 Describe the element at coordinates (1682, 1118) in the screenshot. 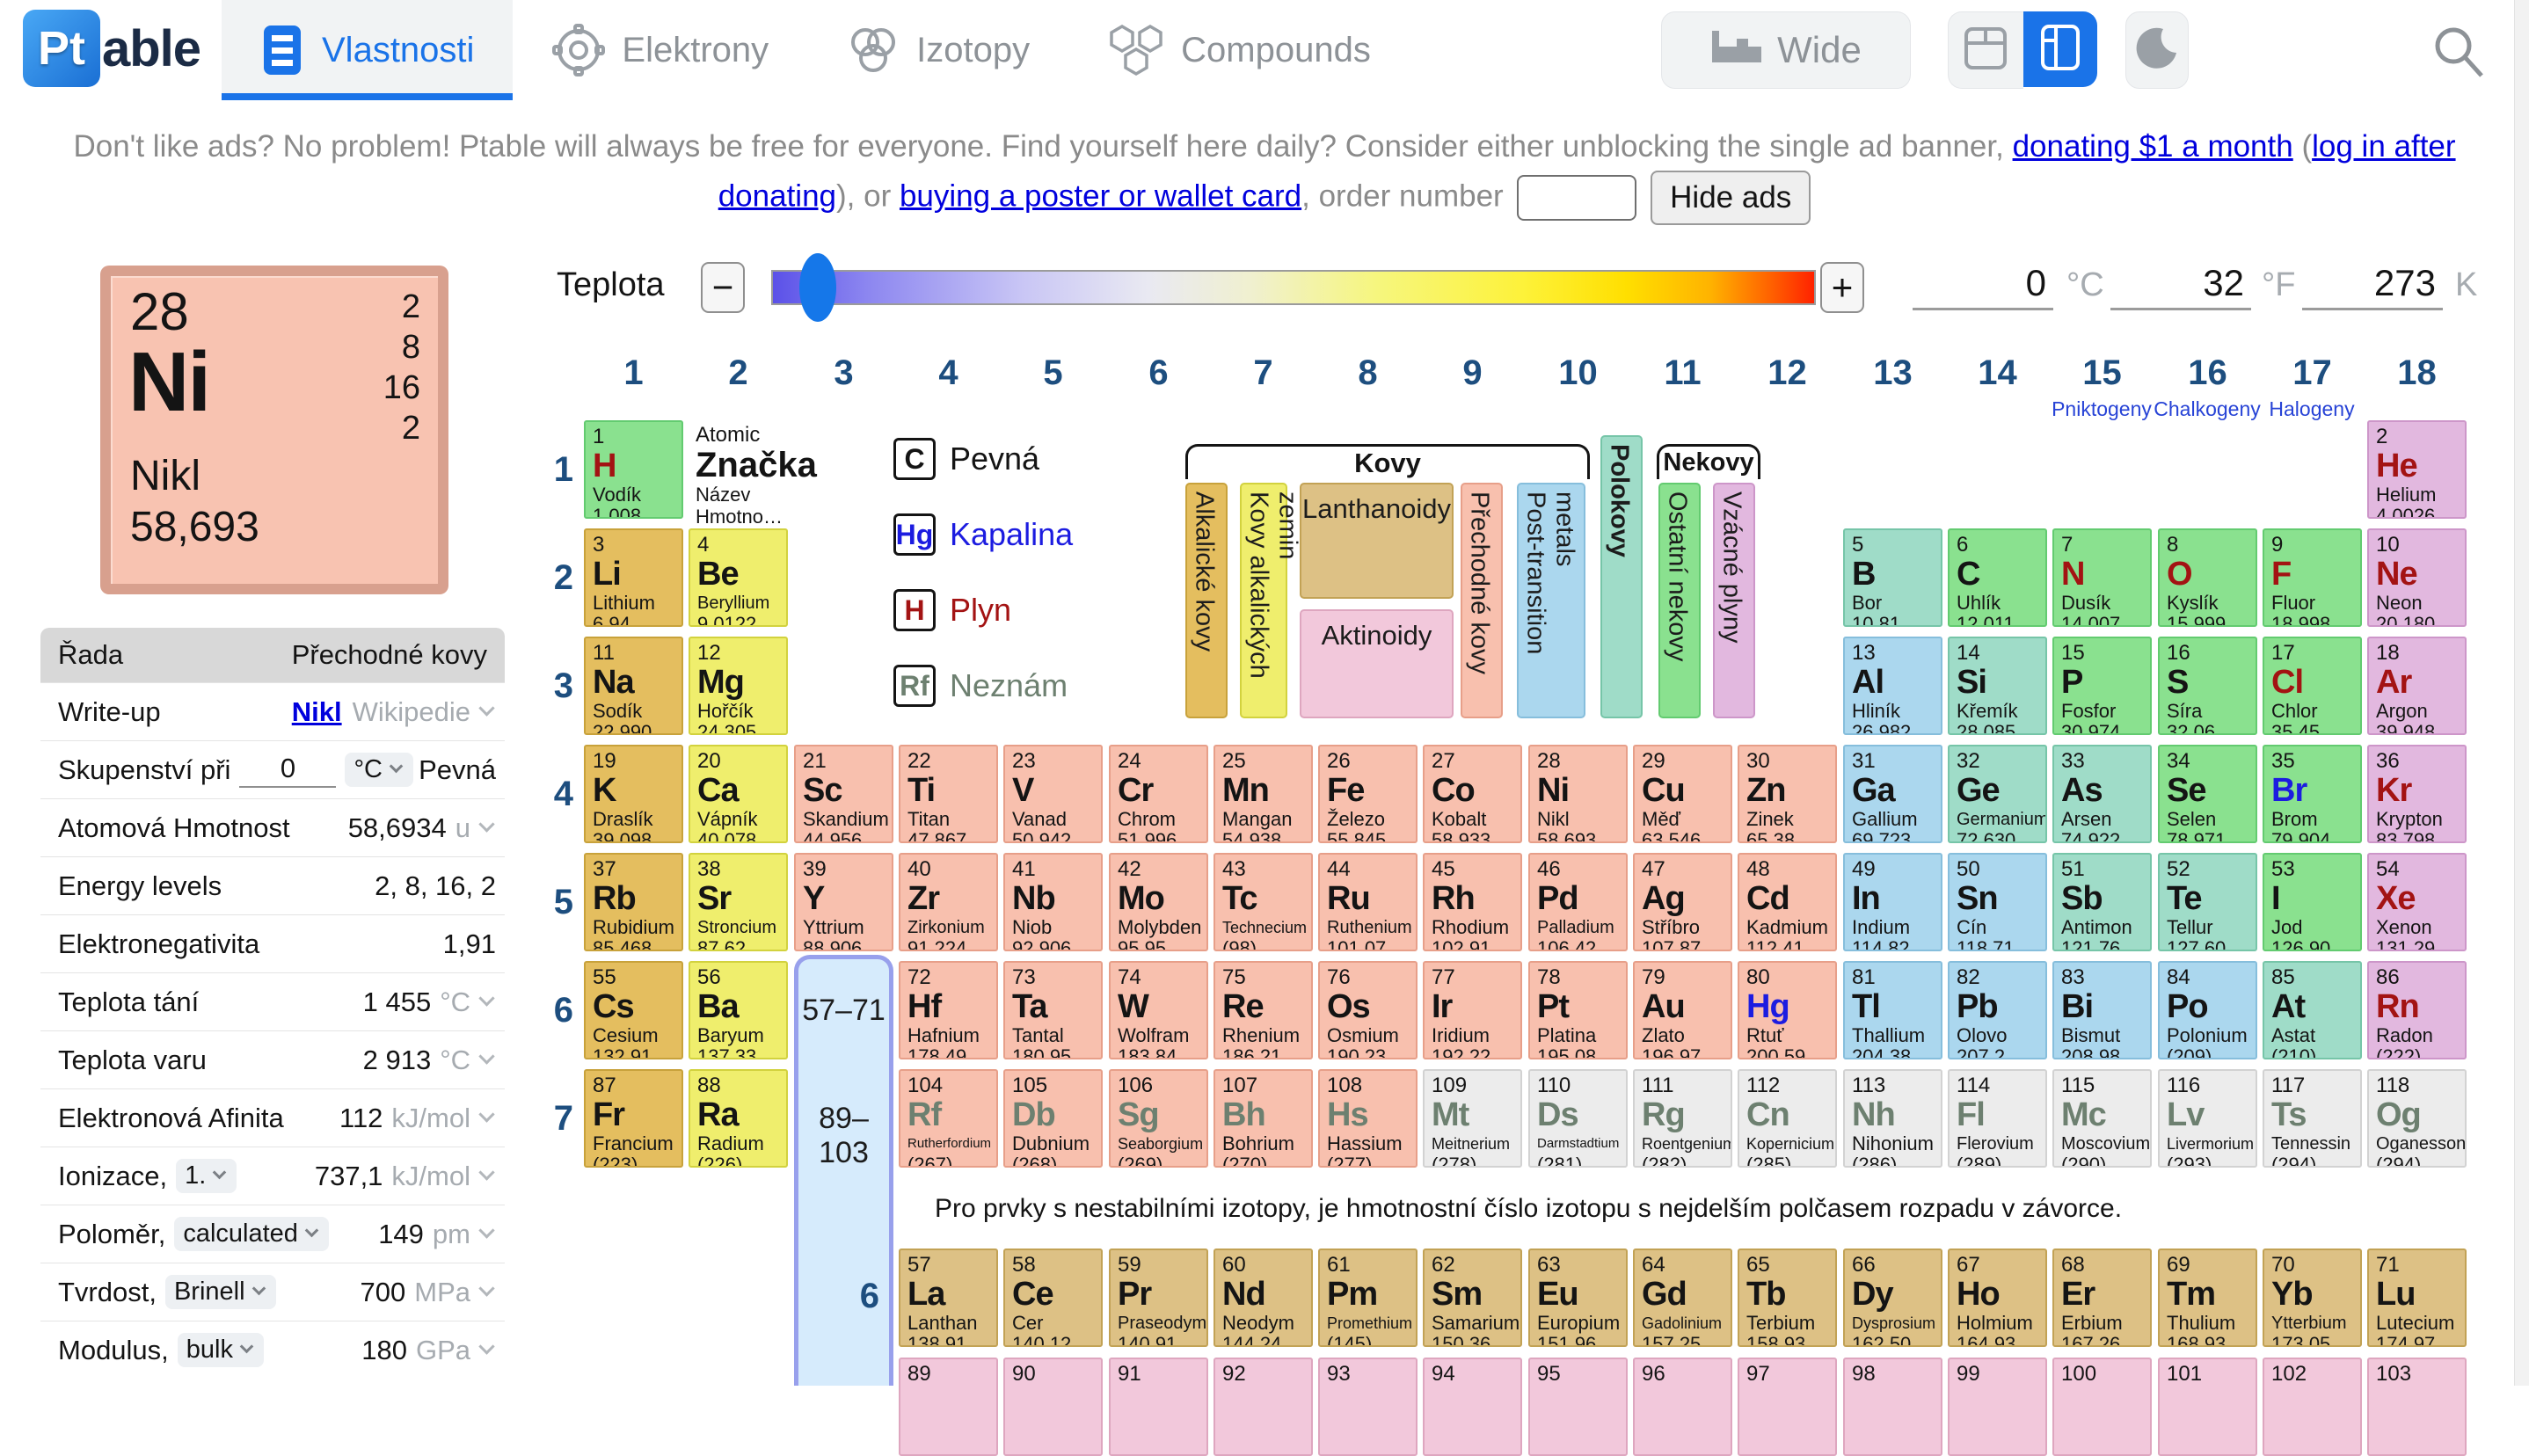

I see `element-cell: 111 Rg Roentgenium (282)` at that location.